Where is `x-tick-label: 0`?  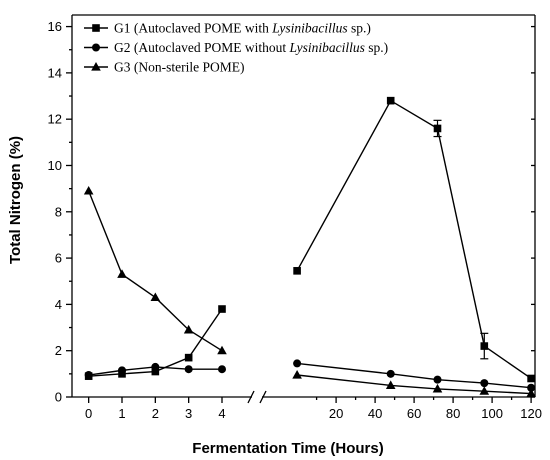
x-tick-label: 0 is located at coordinates (88, 413).